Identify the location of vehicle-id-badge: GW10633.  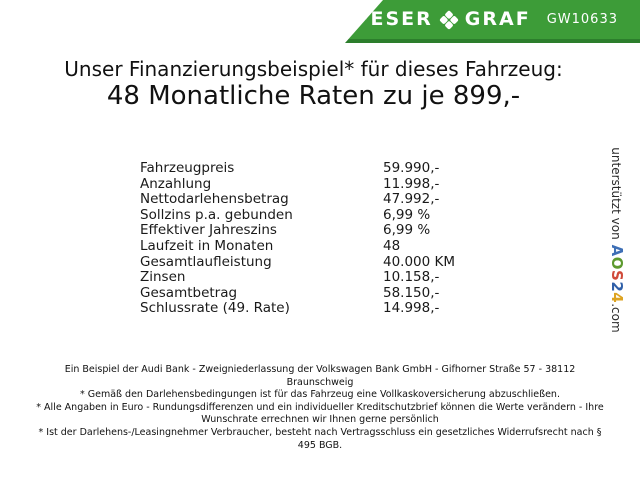
(582, 19).